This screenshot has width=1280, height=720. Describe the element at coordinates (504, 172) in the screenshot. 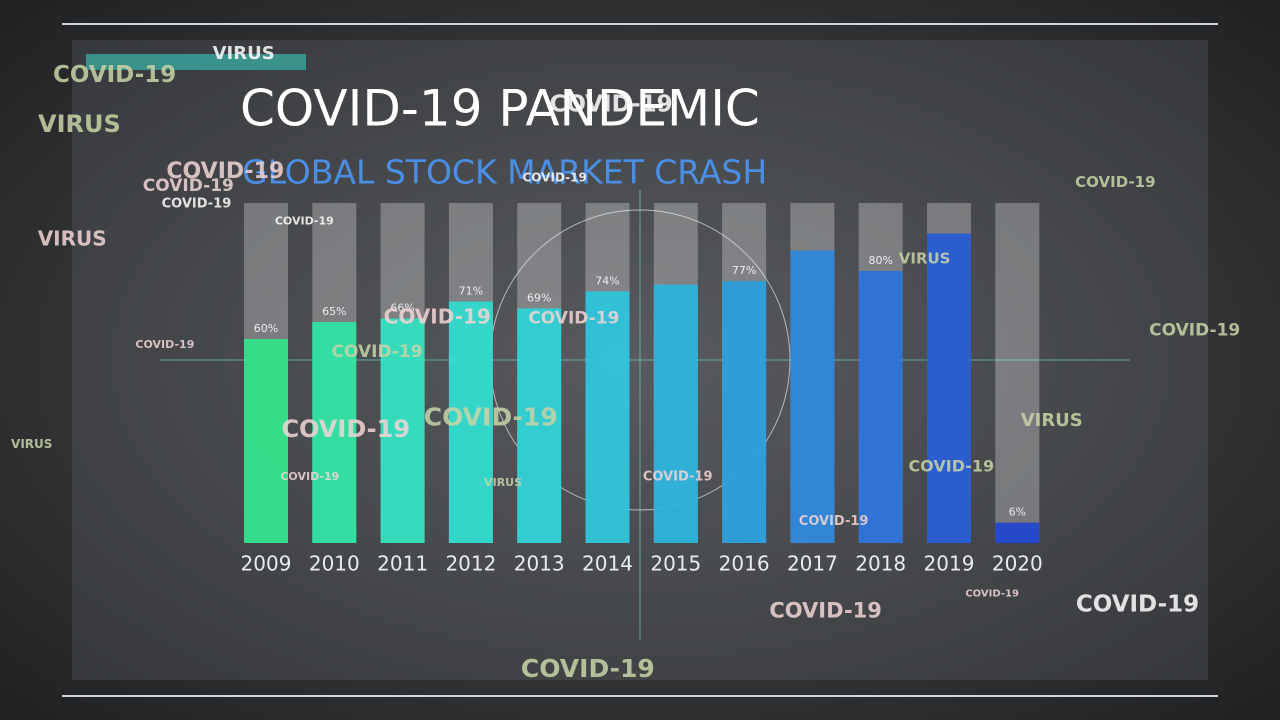

I see `chart-subtitle: GLOBAL STOCK MARKET CRASH` at that location.